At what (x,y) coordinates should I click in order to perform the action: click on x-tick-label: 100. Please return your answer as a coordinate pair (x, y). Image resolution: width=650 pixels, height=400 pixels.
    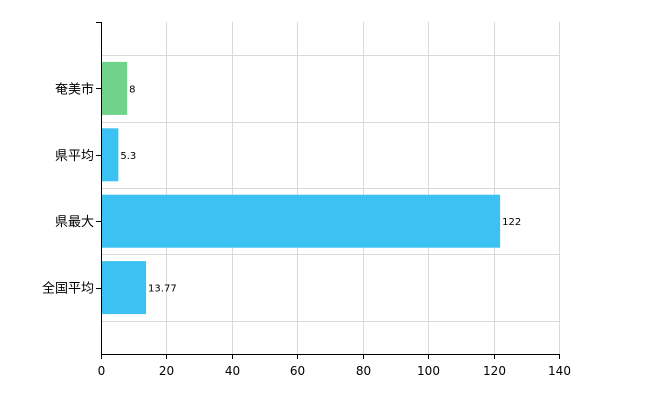
    Looking at the image, I should click on (428, 371).